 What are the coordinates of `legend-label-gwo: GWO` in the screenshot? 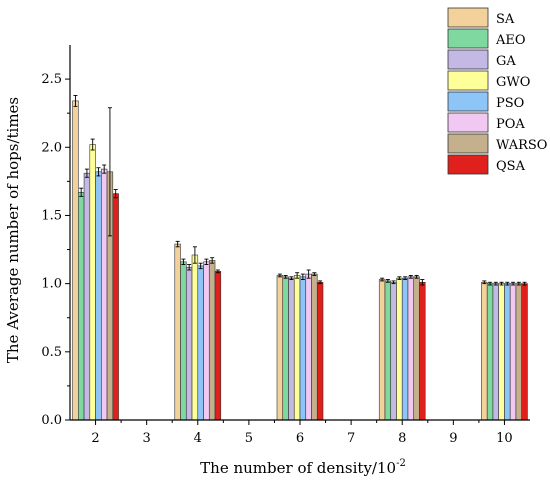 It's located at (513, 82).